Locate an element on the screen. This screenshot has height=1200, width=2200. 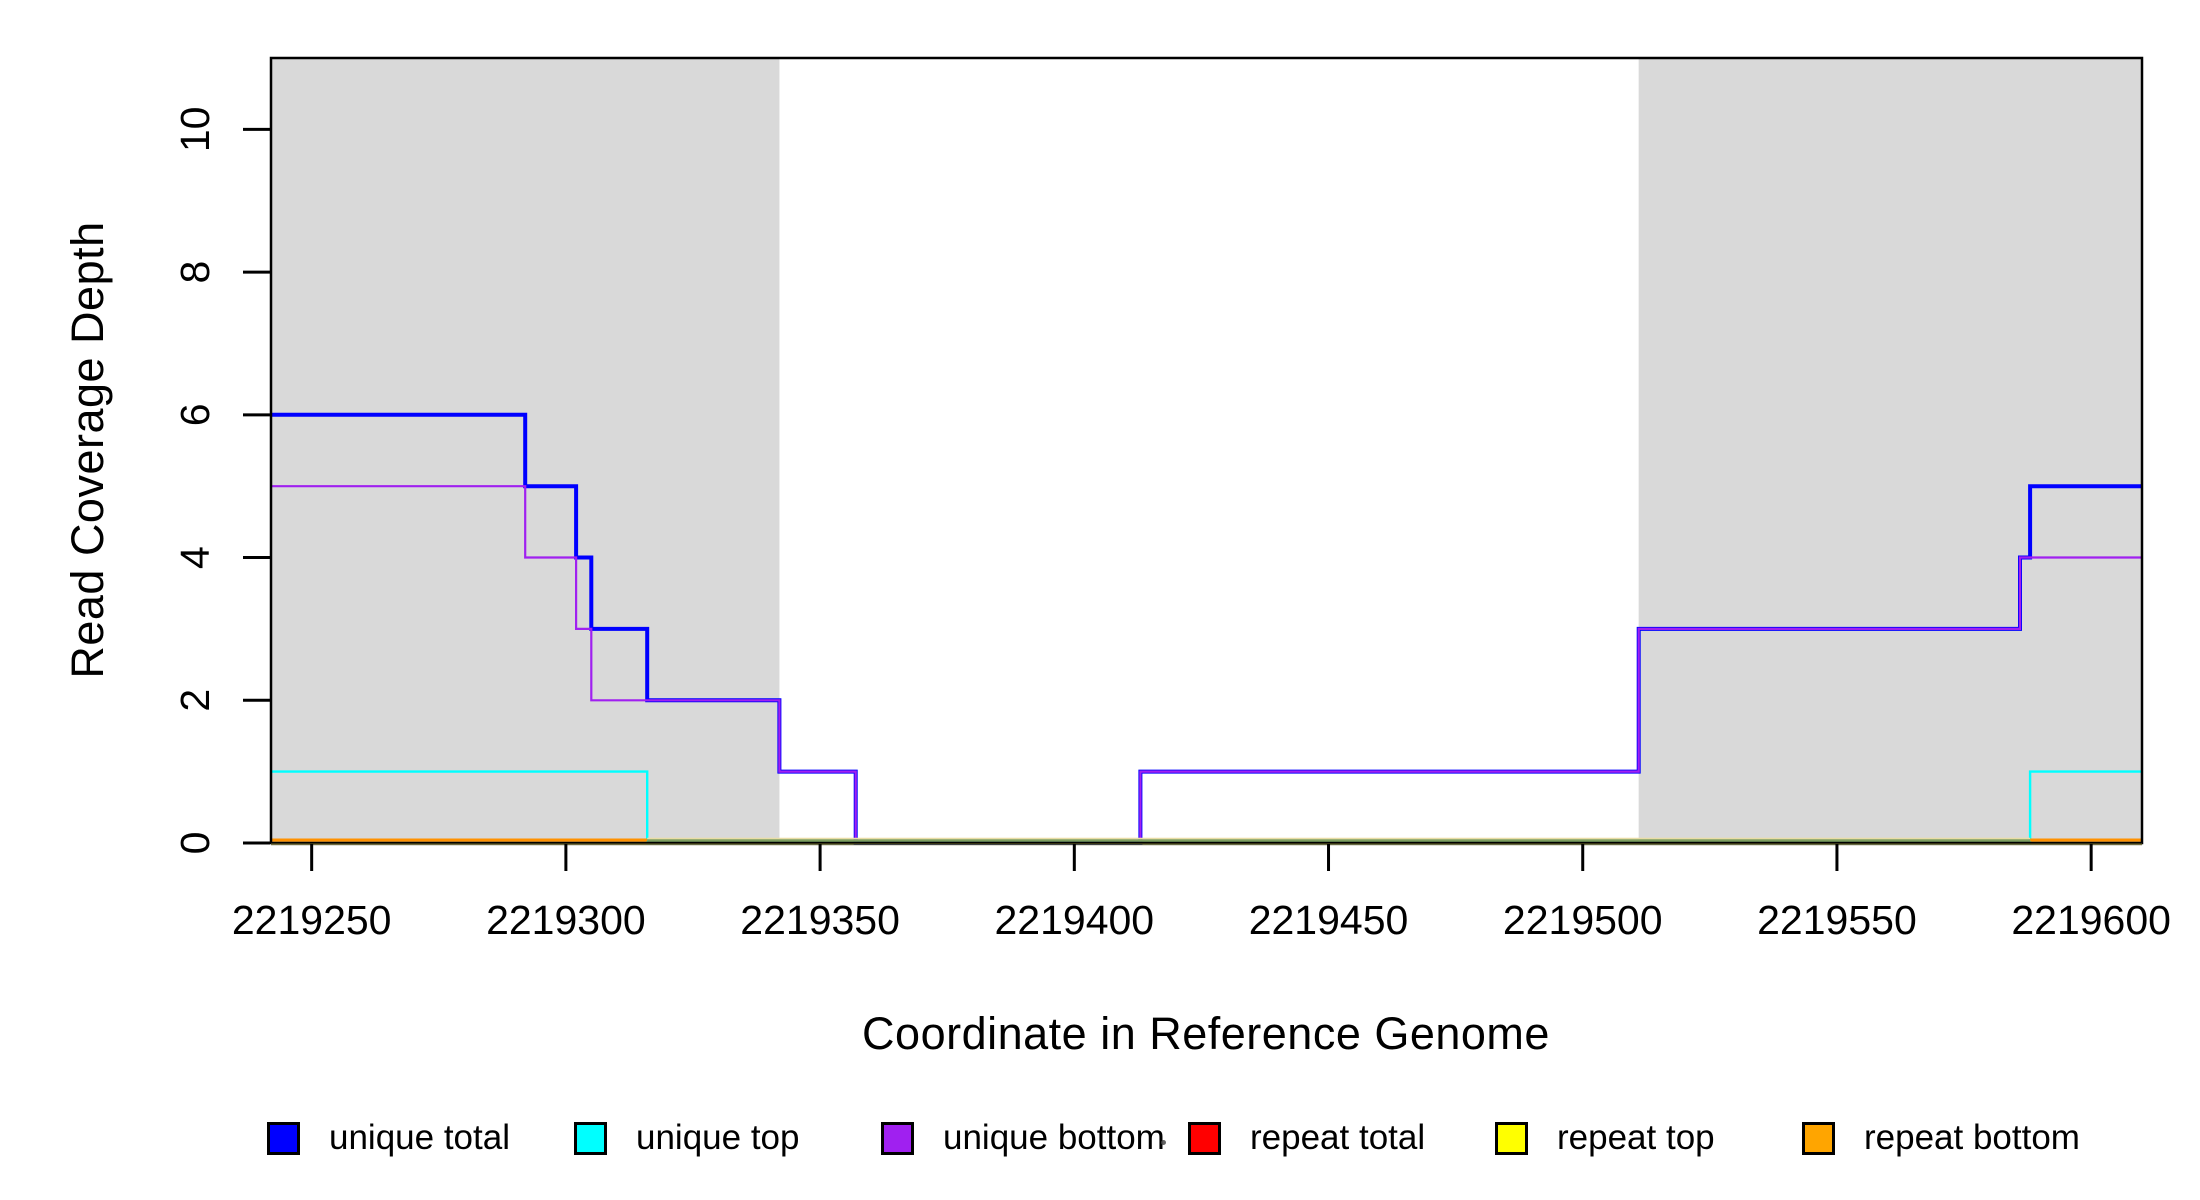
y-tick-label: 2 is located at coordinates (195, 700).